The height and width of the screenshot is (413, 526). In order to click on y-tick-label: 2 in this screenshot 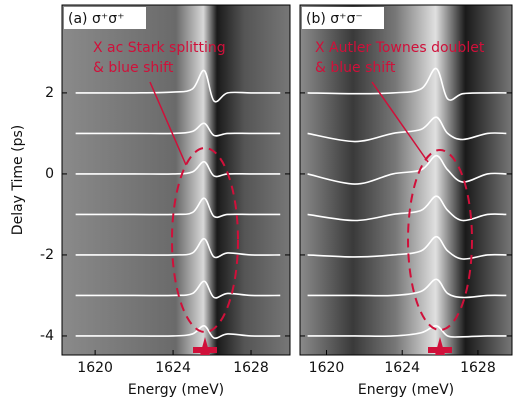, I will do `click(49, 93)`.